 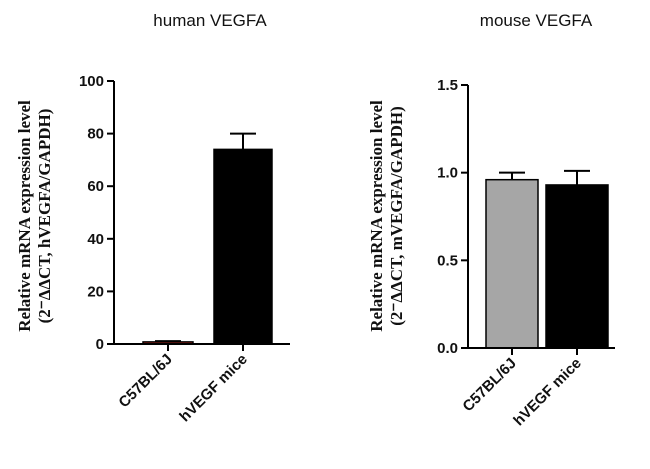 I want to click on y-tick-label: 0.0, so click(x=447, y=348).